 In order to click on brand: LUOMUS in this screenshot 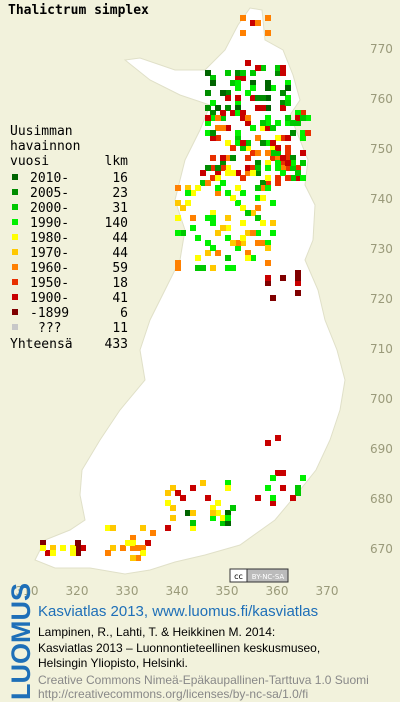, I will do `click(21, 641)`.